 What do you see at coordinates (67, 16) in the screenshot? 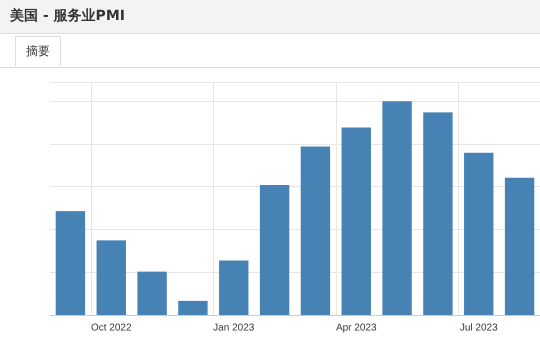
I see `chart-title: 美国 - 服务业PMI` at bounding box center [67, 16].